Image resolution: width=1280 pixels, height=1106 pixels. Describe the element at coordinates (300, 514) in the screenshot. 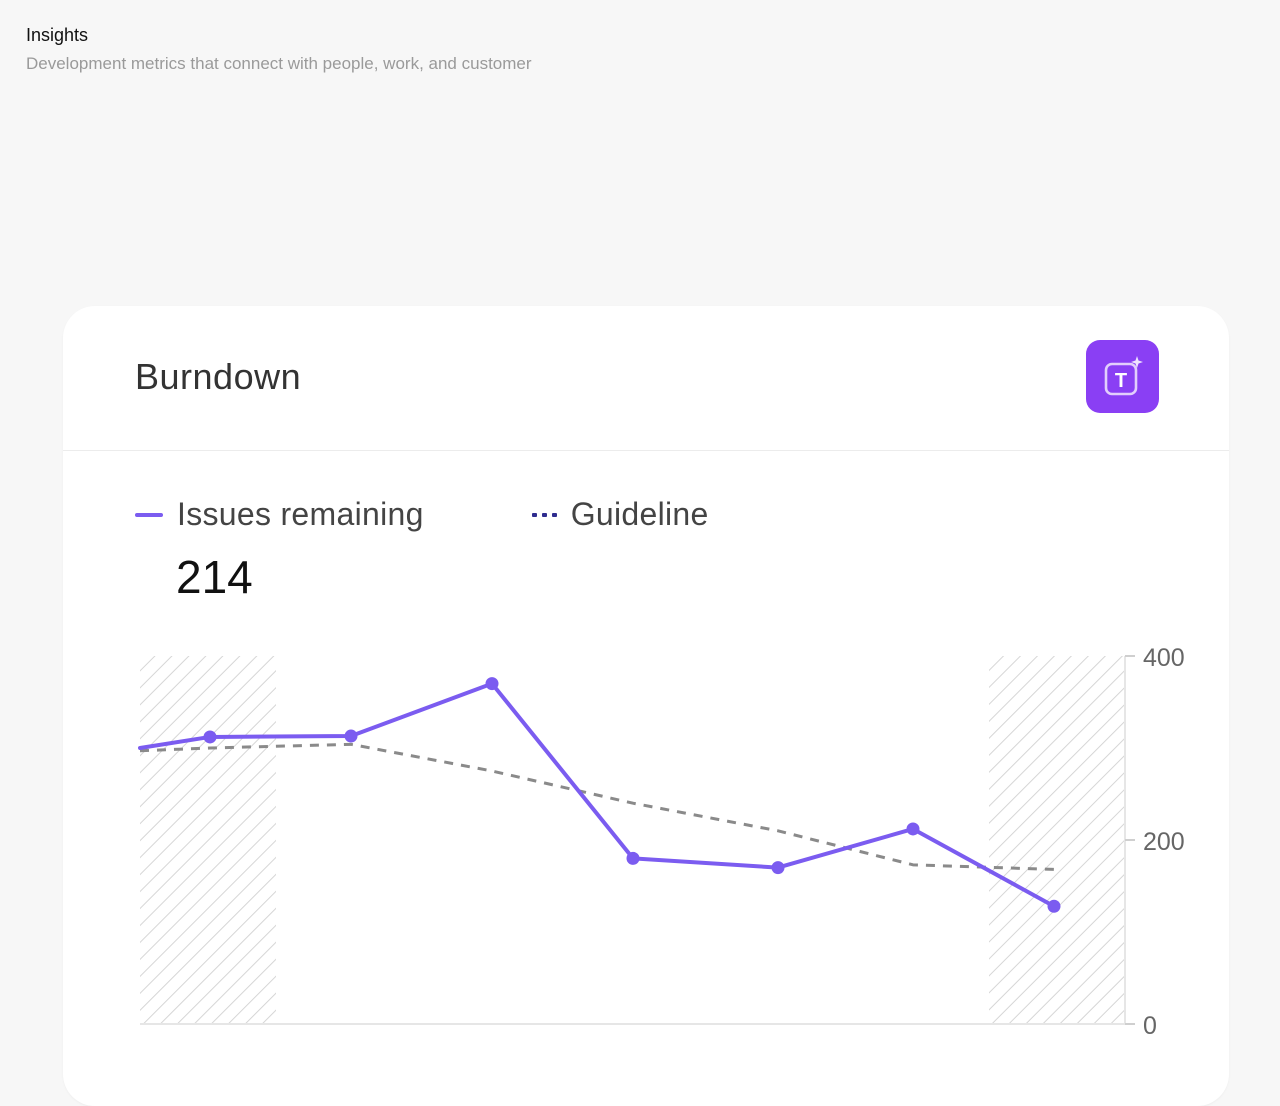

I see `legend-label-issues: Issues remaining` at that location.